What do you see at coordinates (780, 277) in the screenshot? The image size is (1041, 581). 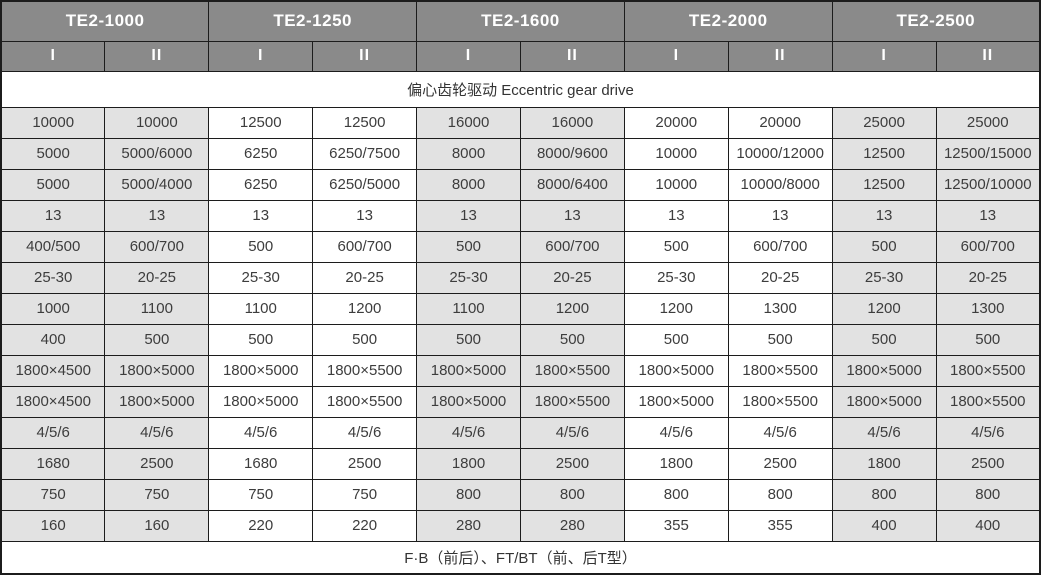 I see `spec-cell: 20-25` at bounding box center [780, 277].